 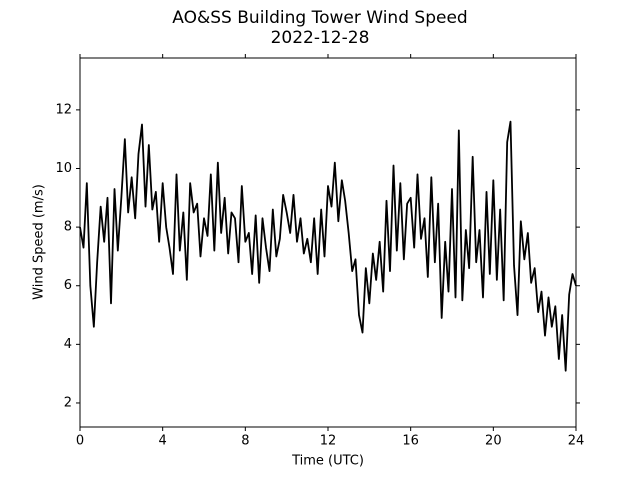 I want to click on x-tick-label: 4, so click(x=163, y=441).